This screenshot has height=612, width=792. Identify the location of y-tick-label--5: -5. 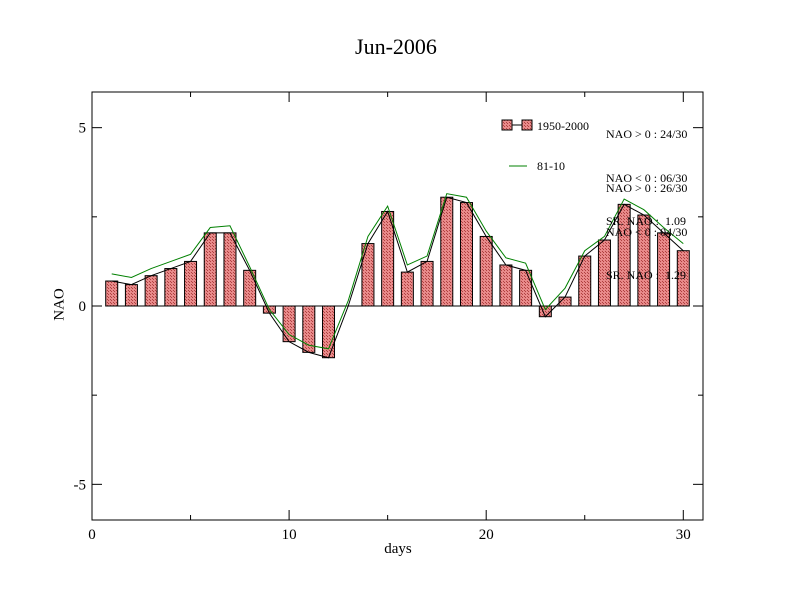
(80, 485).